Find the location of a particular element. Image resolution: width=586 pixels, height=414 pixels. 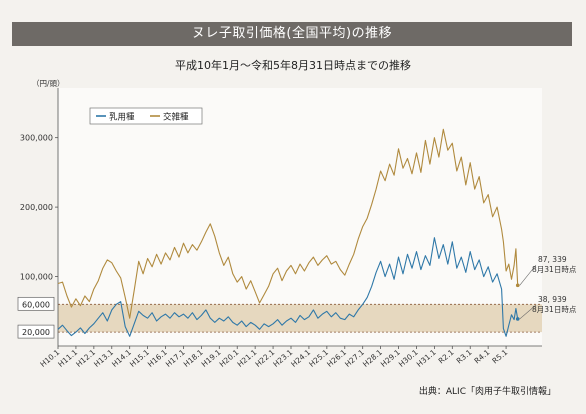

legend is located at coordinates (146, 116).